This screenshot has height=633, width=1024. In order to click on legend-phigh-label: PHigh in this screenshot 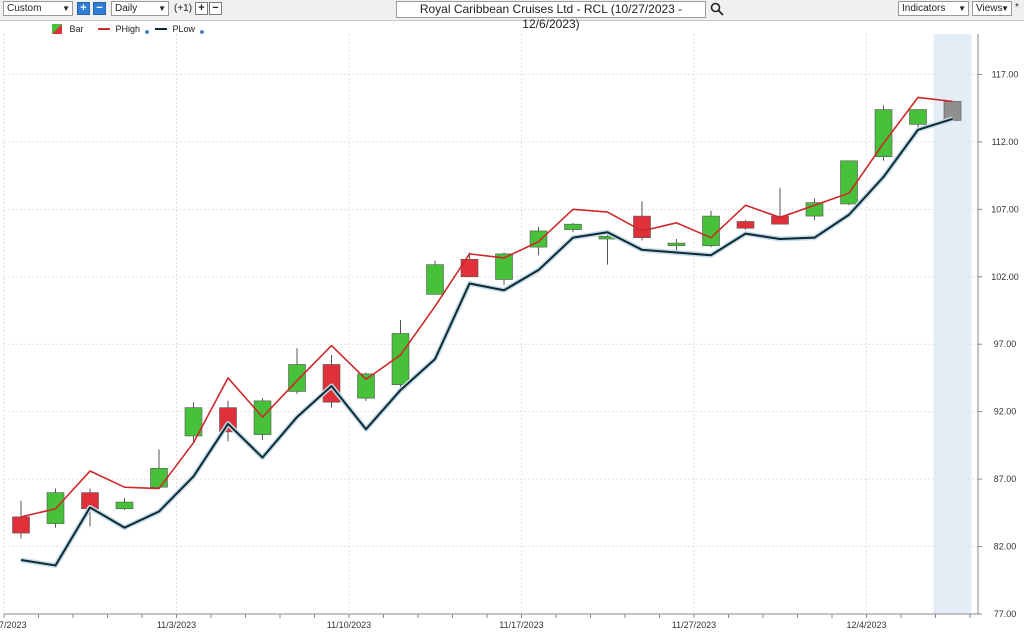, I will do `click(128, 28)`.